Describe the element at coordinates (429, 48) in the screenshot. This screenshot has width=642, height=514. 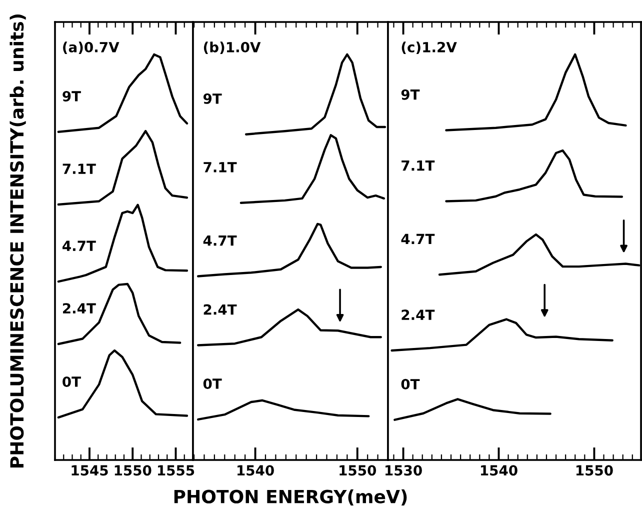
I see `chart-title: (c)1.2V` at that location.